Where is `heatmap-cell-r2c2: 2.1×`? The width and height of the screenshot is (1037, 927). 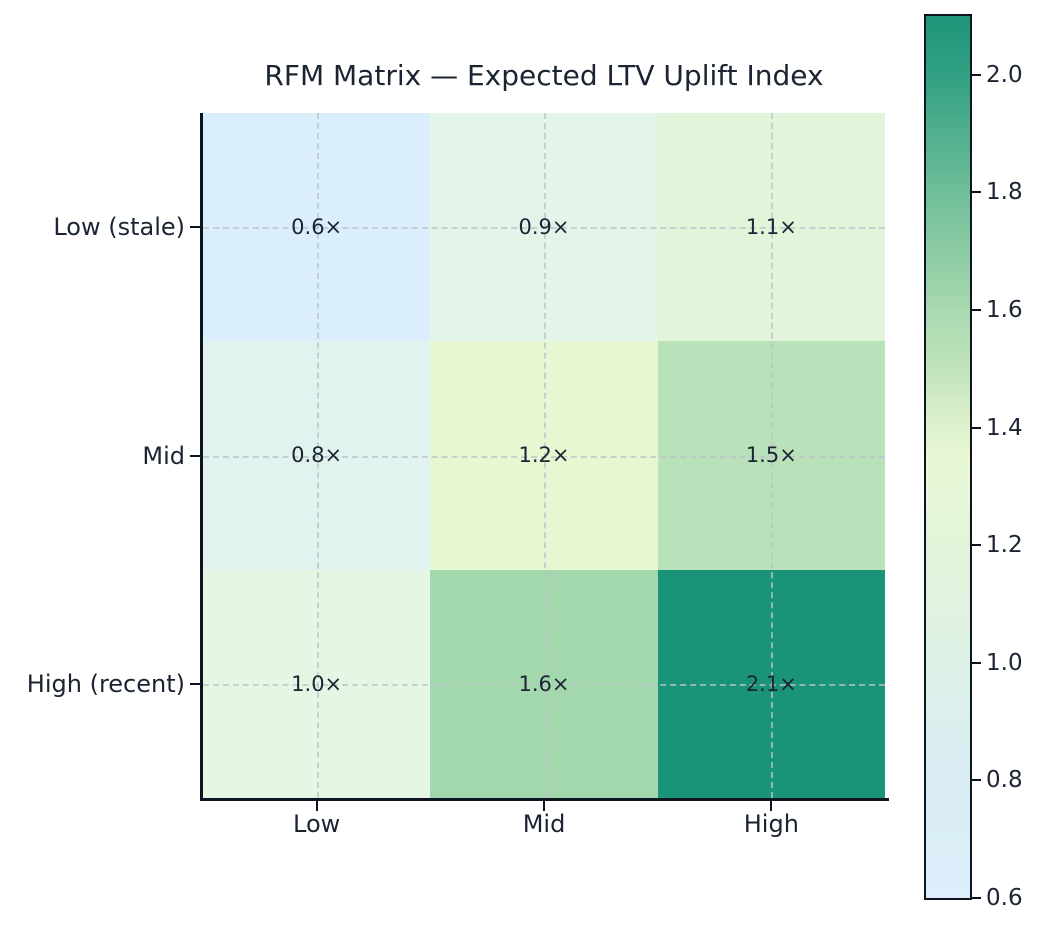 heatmap-cell-r2c2: 2.1× is located at coordinates (771, 683).